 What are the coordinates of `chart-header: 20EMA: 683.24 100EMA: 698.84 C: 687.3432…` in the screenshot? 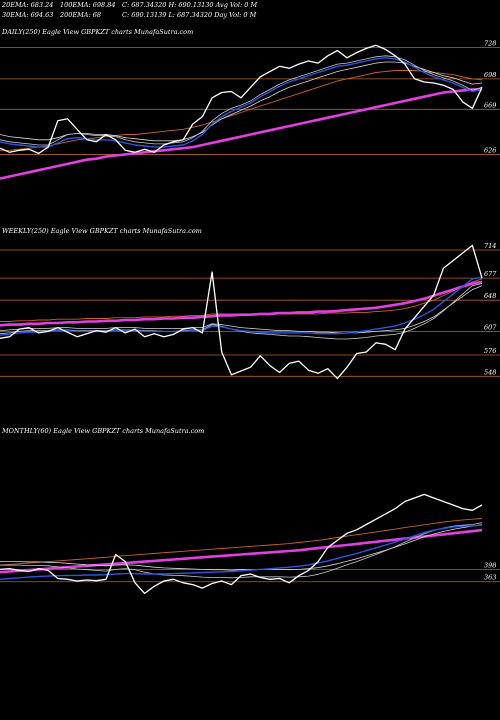 It's located at (250, 11).